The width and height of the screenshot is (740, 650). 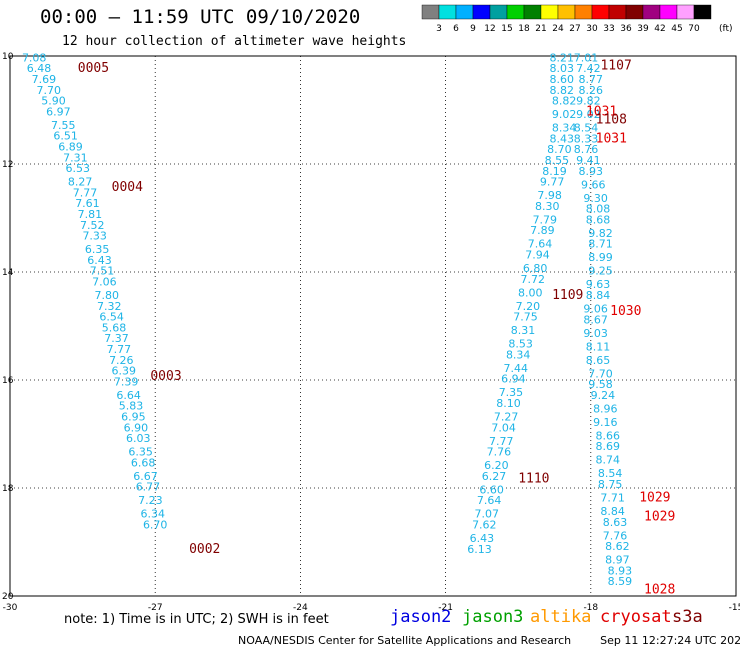 I want to click on wave-height-value: 7.80, so click(x=107, y=295).